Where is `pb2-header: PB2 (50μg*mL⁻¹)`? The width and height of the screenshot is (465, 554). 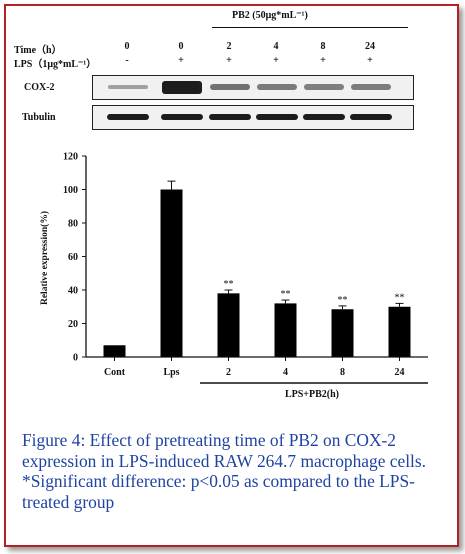 pb2-header: PB2 (50μg*mL⁻¹) is located at coordinates (270, 15).